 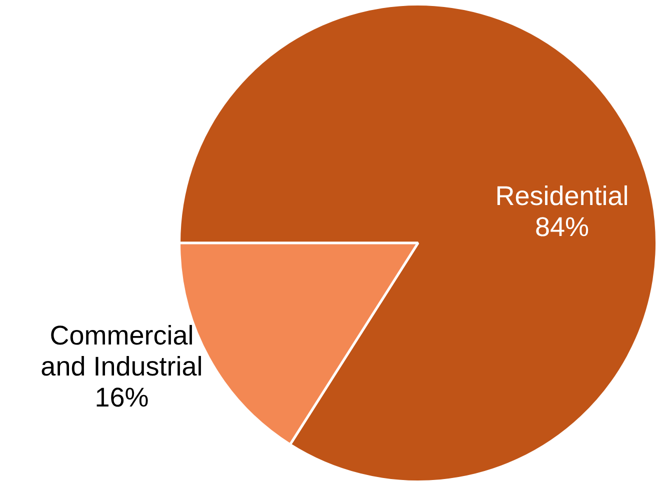 What do you see at coordinates (121, 397) in the screenshot?
I see `data-label: 16%` at bounding box center [121, 397].